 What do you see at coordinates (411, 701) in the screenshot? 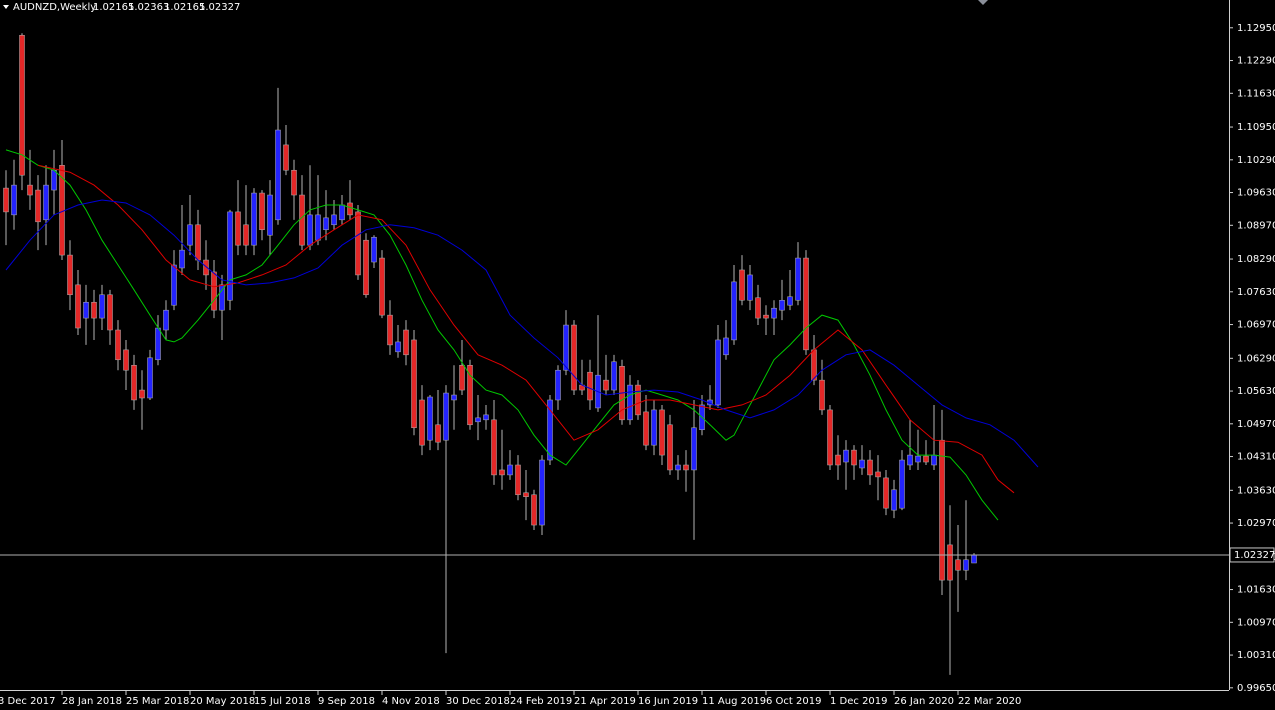
I see `x-tick-label: 4 Nov 2018` at bounding box center [411, 701].